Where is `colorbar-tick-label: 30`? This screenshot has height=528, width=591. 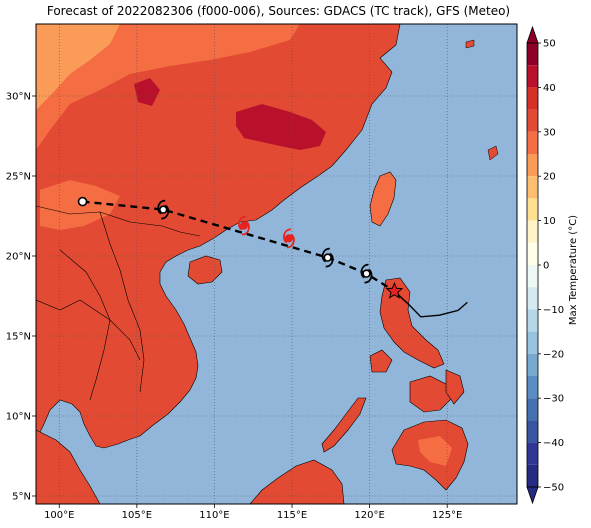
colorbar-tick-label: 30 is located at coordinates (549, 132).